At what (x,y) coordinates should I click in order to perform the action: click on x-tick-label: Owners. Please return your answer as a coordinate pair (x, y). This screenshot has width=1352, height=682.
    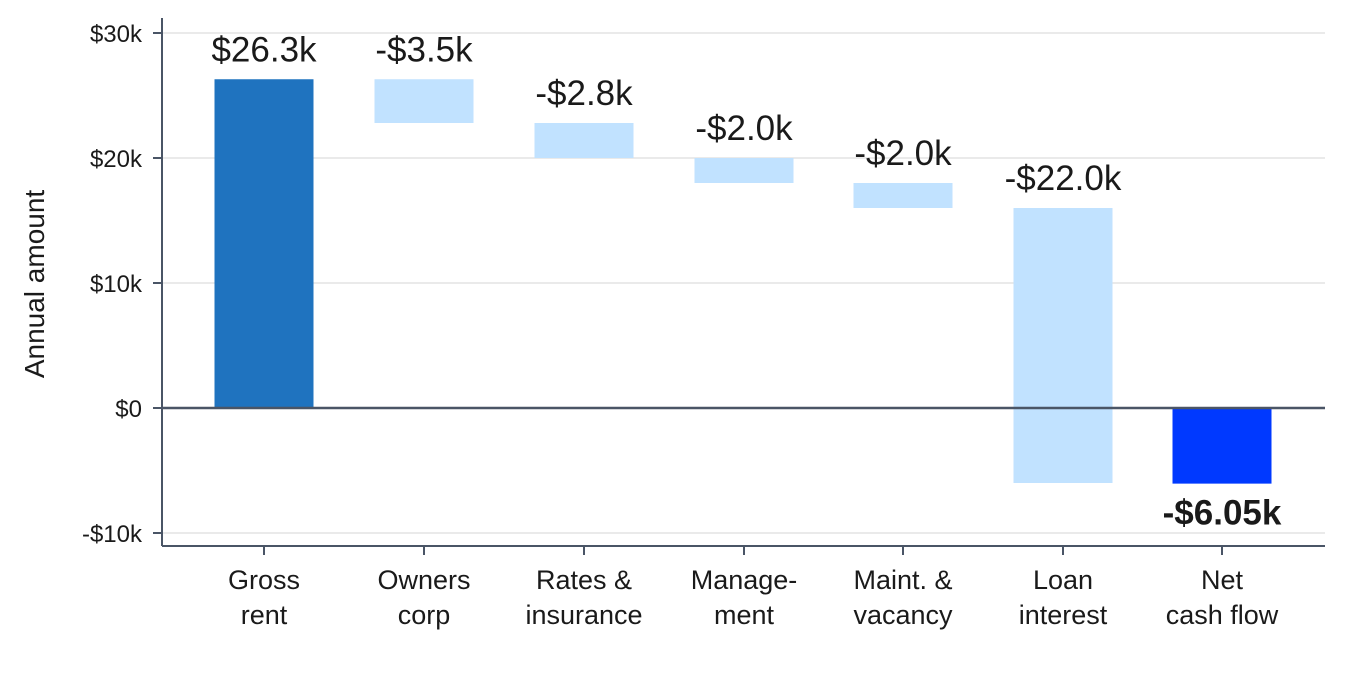
    Looking at the image, I should click on (423, 580).